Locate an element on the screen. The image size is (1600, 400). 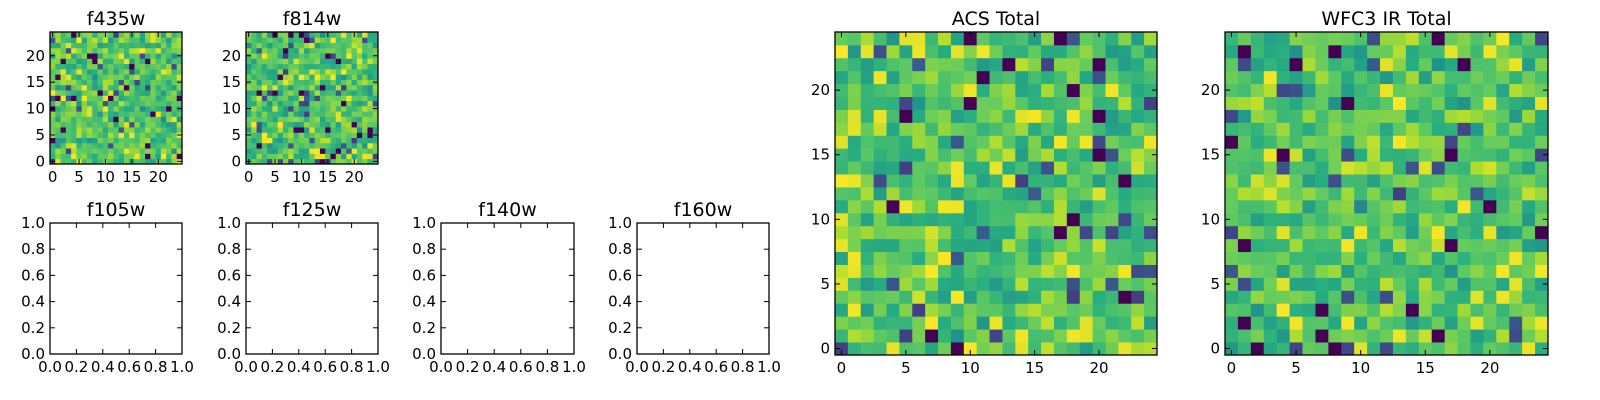
y-tick-label: 0.6 is located at coordinates (424, 275).